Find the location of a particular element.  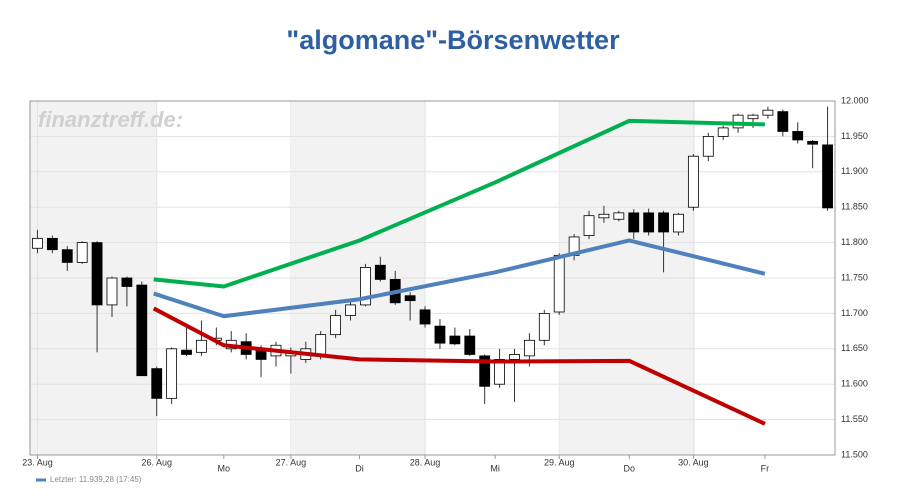

y-tick-label: 11.600 is located at coordinates (854, 384).